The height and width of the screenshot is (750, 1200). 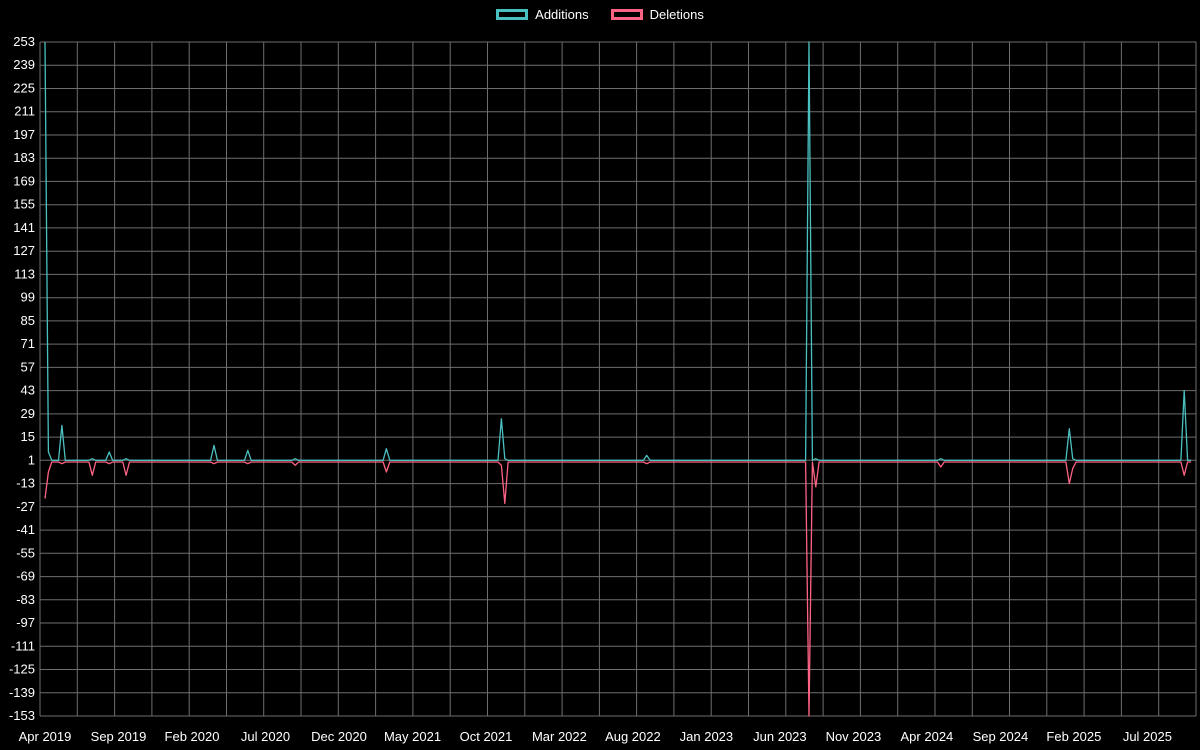 I want to click on x-tick-label: Jul 2025, so click(x=1147, y=736).